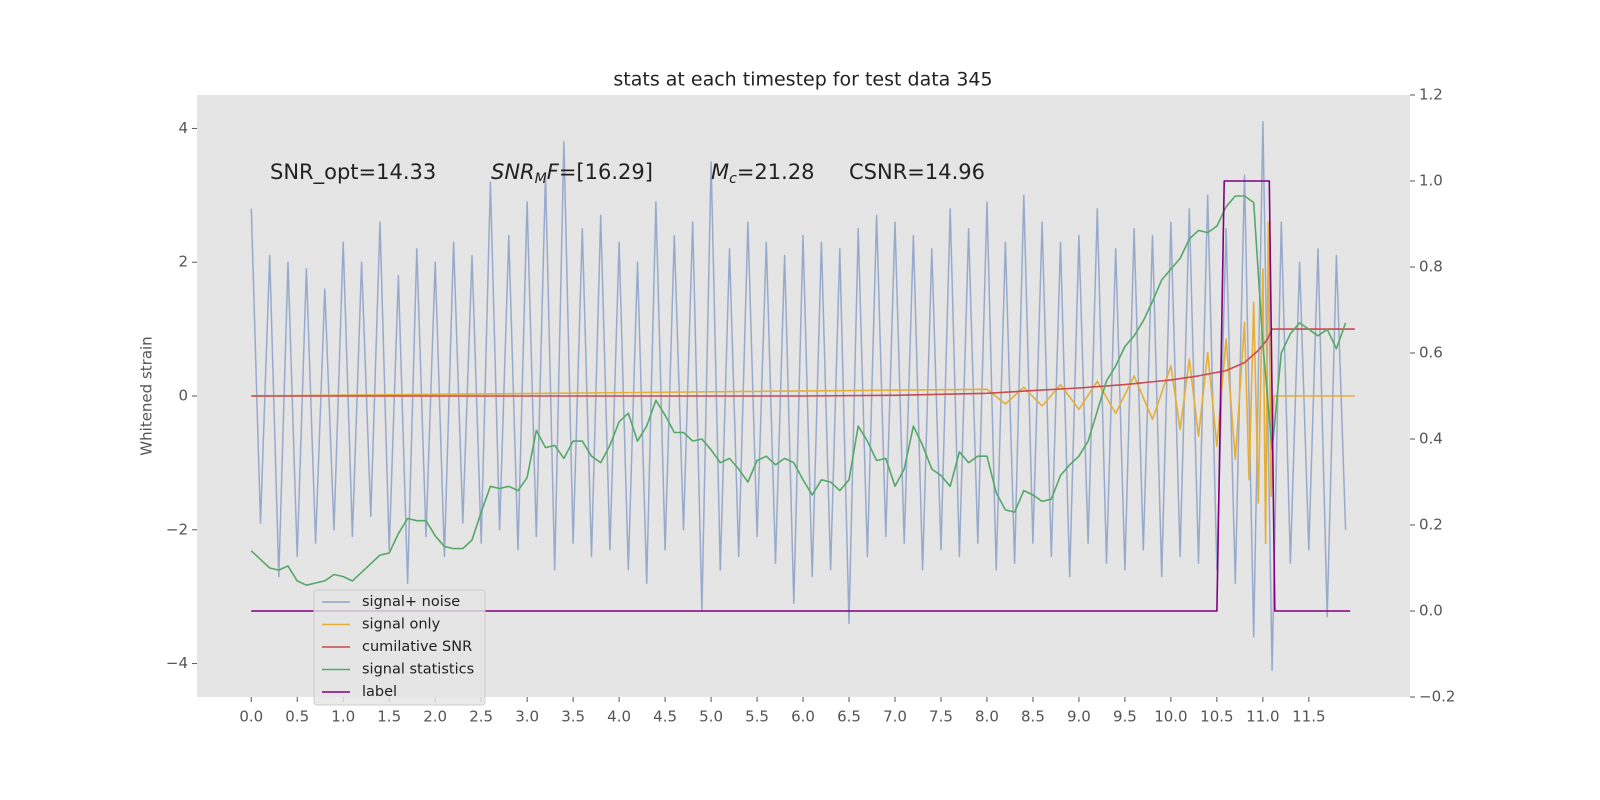  I want to click on legend-label: signal+ noise, so click(411, 602).